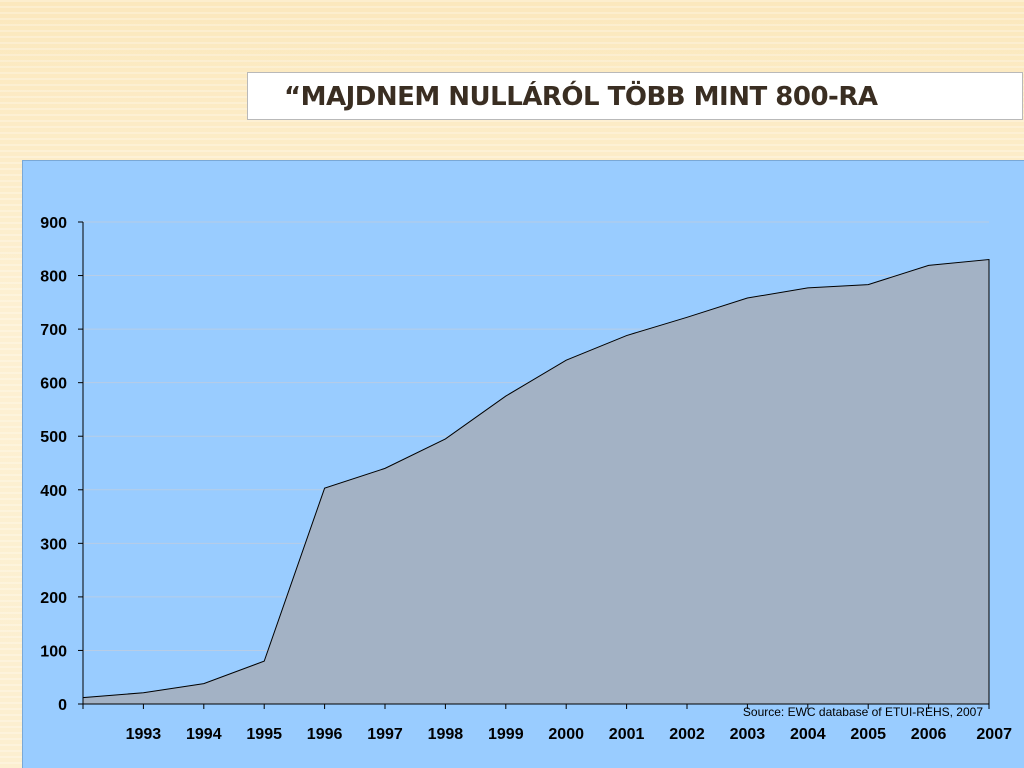 The height and width of the screenshot is (768, 1024). What do you see at coordinates (62, 705) in the screenshot?
I see `y-tick-label: 0` at bounding box center [62, 705].